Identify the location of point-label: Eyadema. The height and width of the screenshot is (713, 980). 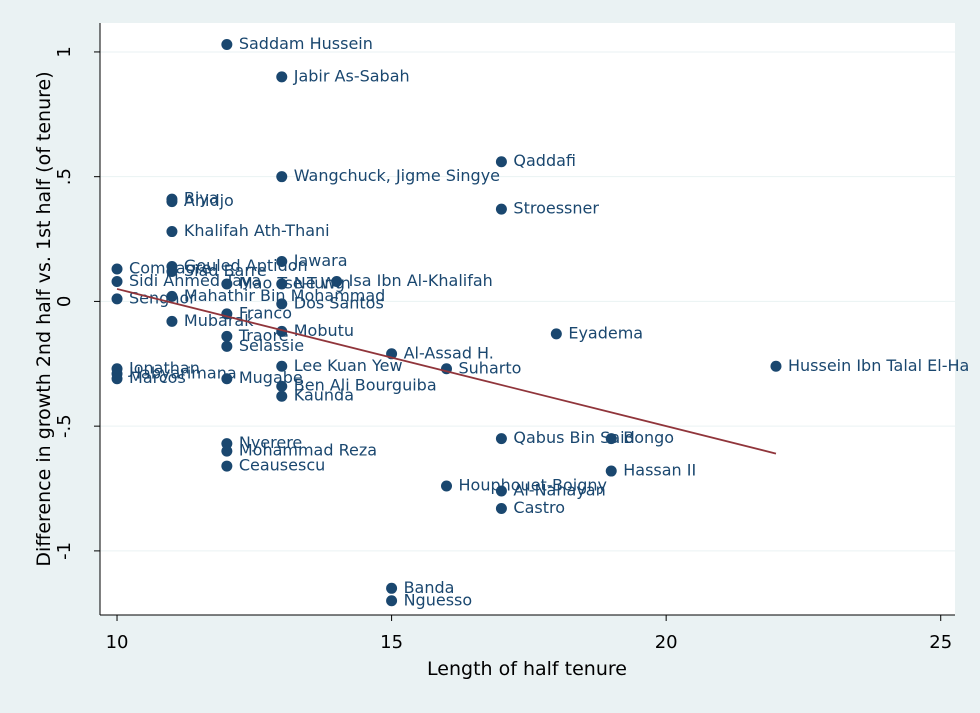
(605, 332).